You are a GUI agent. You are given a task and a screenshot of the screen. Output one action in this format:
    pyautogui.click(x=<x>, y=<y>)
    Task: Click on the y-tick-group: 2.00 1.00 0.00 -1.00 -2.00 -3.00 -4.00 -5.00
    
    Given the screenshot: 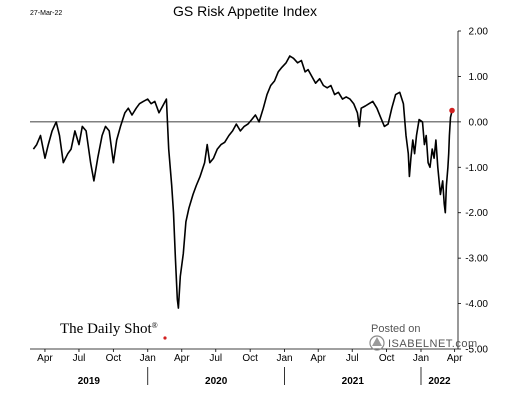 What is the action you would take?
    pyautogui.click(x=473, y=191)
    